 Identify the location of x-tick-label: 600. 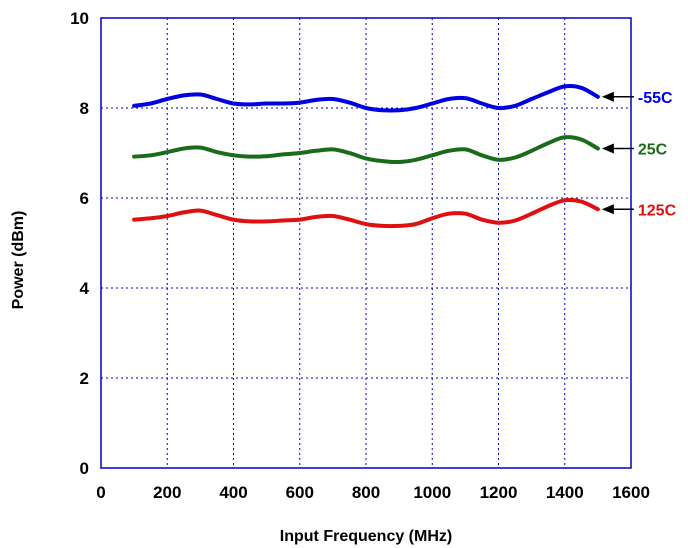
(300, 492).